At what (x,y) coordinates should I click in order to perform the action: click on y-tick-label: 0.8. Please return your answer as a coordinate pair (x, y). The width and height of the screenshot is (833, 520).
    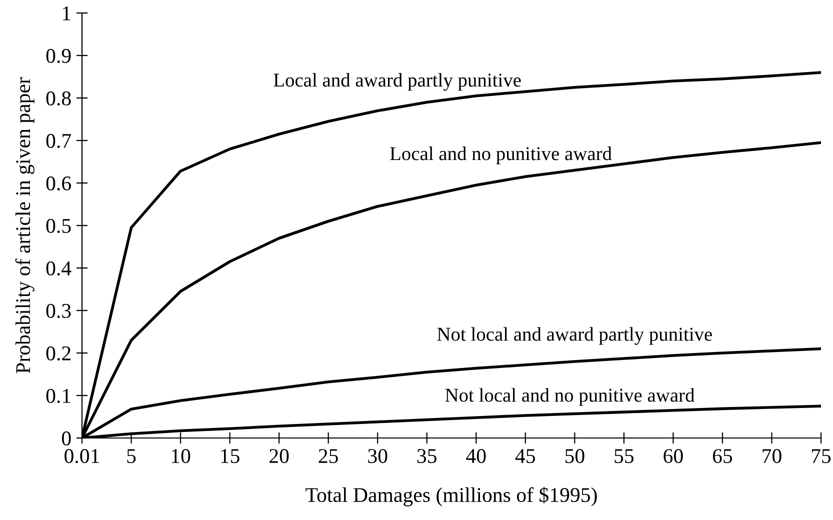
    Looking at the image, I should click on (58, 98).